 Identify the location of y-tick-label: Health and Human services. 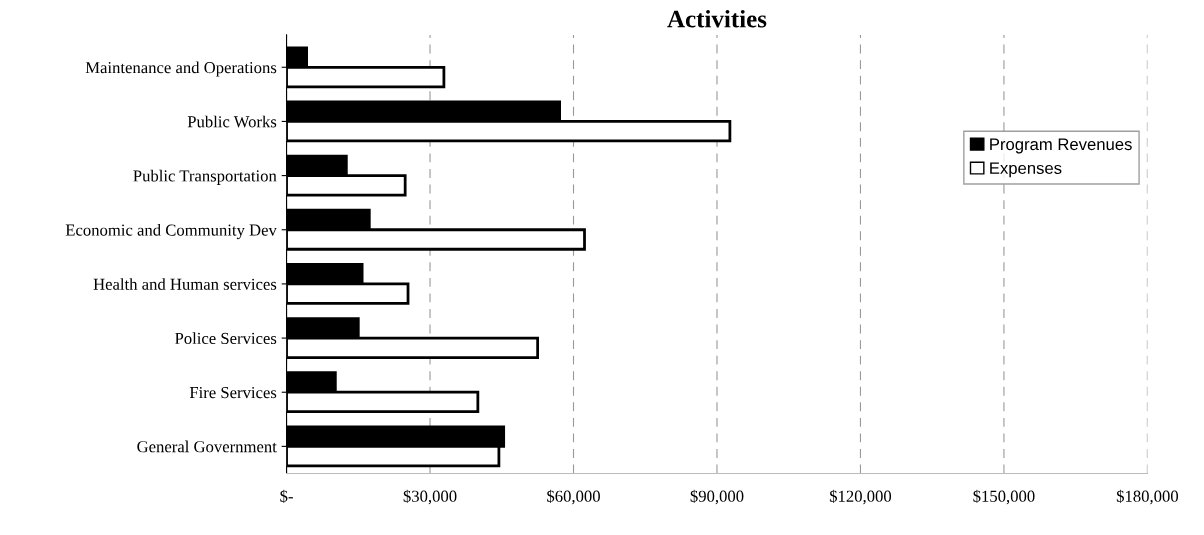
(185, 284).